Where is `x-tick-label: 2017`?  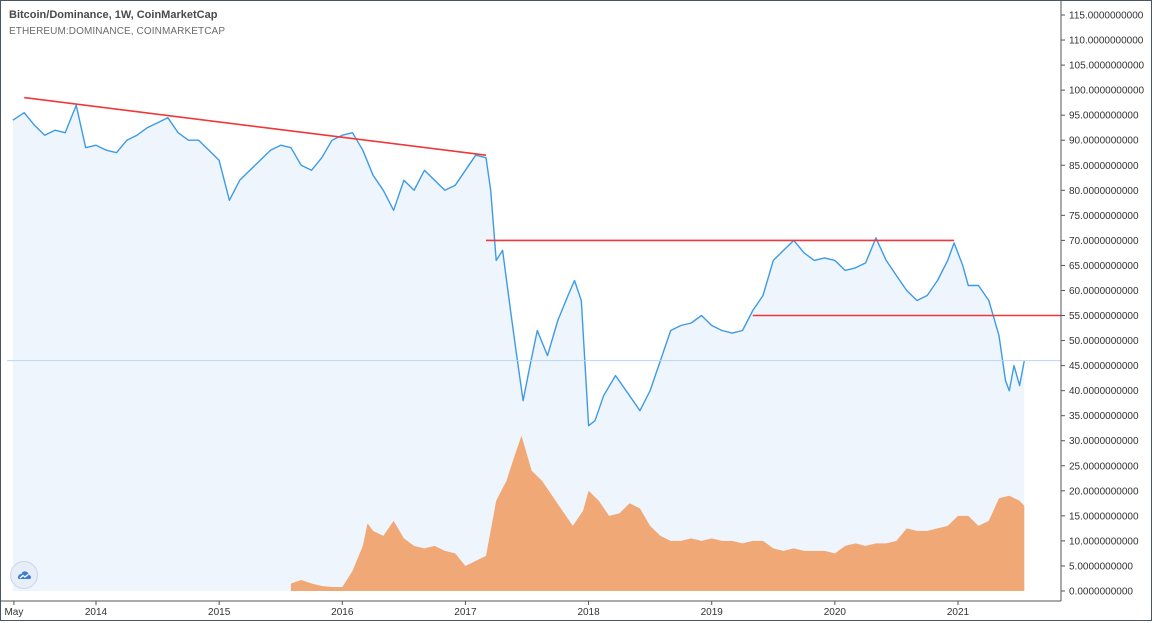
x-tick-label: 2017 is located at coordinates (465, 612).